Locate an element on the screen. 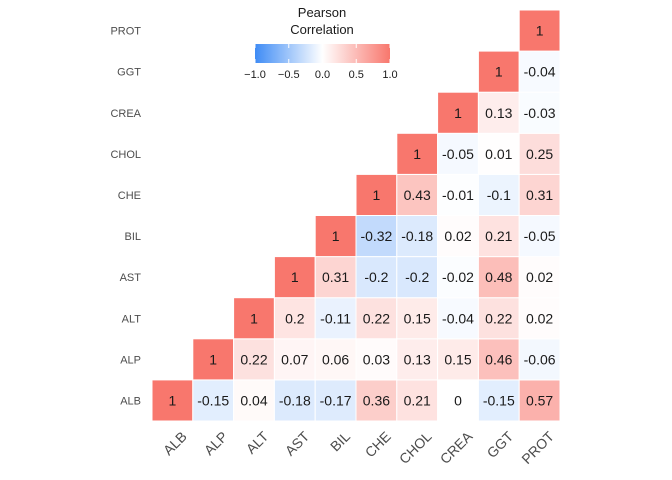 The width and height of the screenshot is (672, 480). y-tick-che: CHE is located at coordinates (129, 196).